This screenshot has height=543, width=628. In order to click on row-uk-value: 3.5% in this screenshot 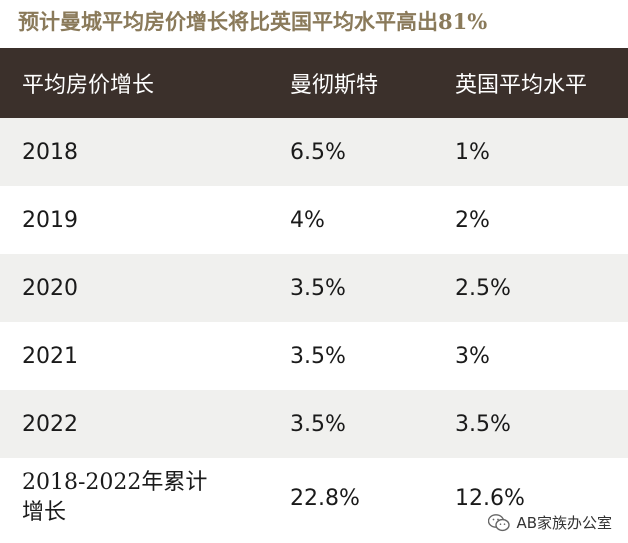, I will do `click(483, 424)`.